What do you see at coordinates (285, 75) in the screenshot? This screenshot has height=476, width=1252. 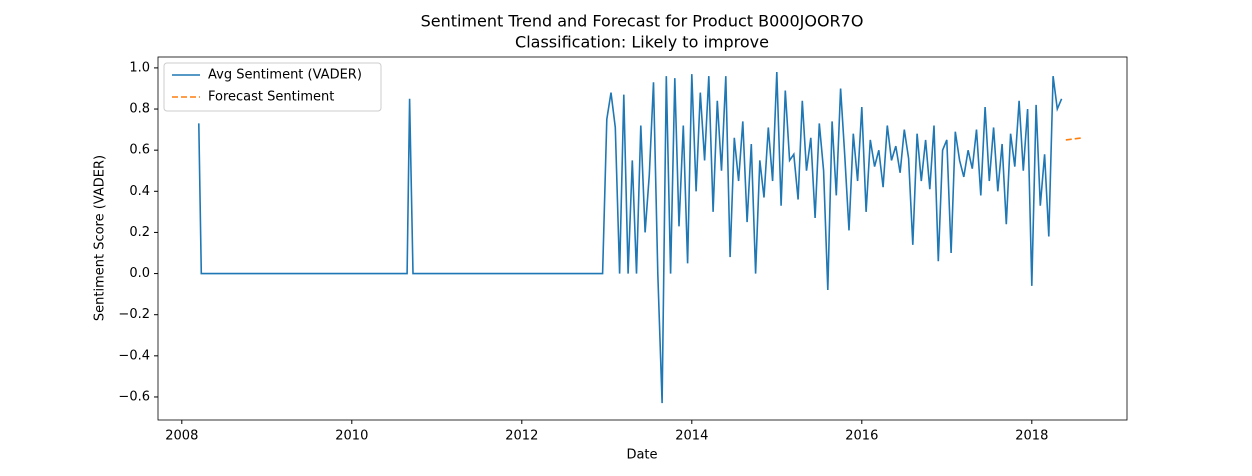 I see `legend-label: Avg Sentiment (VADER)` at bounding box center [285, 75].